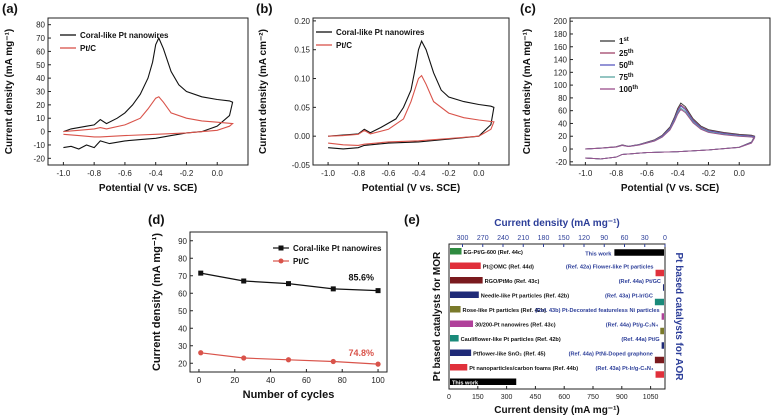  I want to click on aor-bar-label: (Ref. 44a) Pt/G, so click(640, 340).